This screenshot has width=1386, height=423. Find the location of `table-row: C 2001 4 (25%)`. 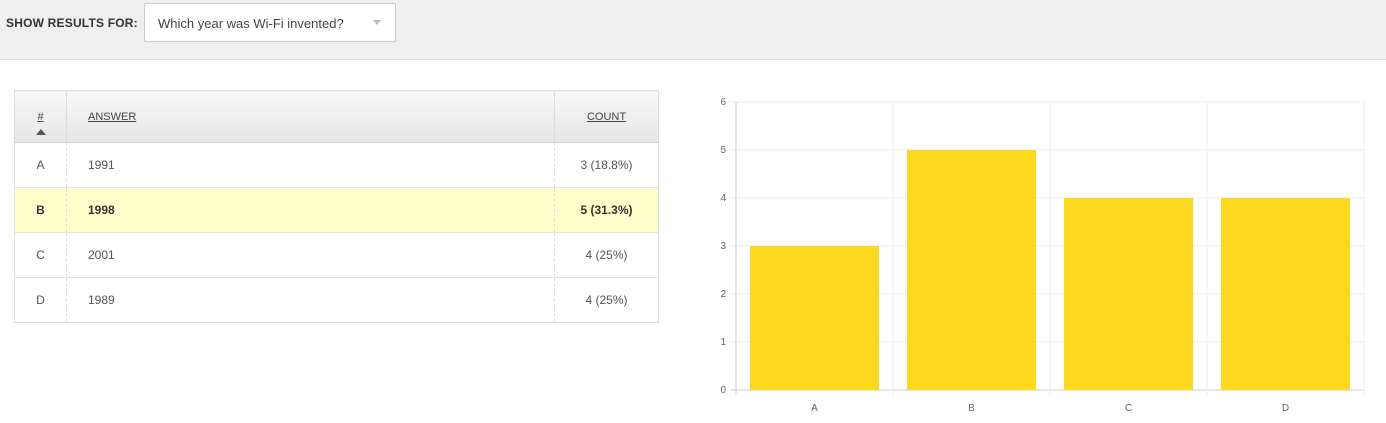

table-row: C 2001 4 (25%) is located at coordinates (336, 255).